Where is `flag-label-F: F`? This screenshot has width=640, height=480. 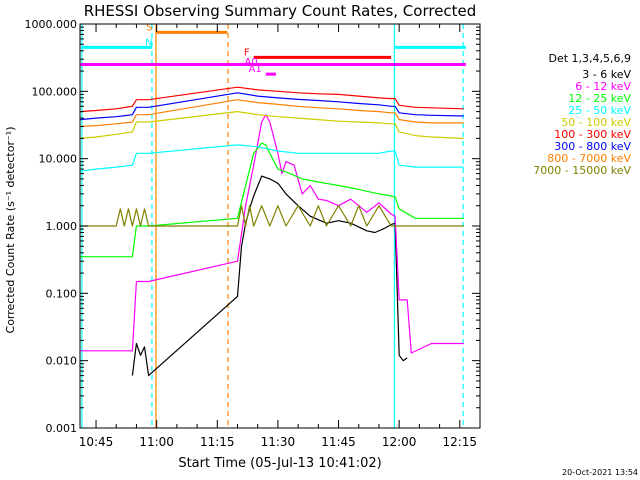
flag-label-F: F is located at coordinates (247, 52).